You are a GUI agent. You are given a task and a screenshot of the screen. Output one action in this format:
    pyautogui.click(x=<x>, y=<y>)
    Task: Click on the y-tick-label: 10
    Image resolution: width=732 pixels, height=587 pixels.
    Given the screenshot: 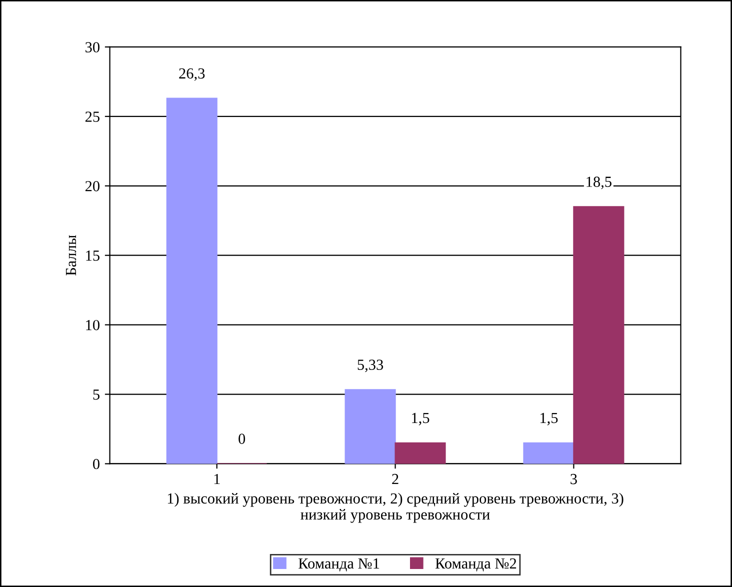 What is the action you would take?
    pyautogui.click(x=93, y=325)
    